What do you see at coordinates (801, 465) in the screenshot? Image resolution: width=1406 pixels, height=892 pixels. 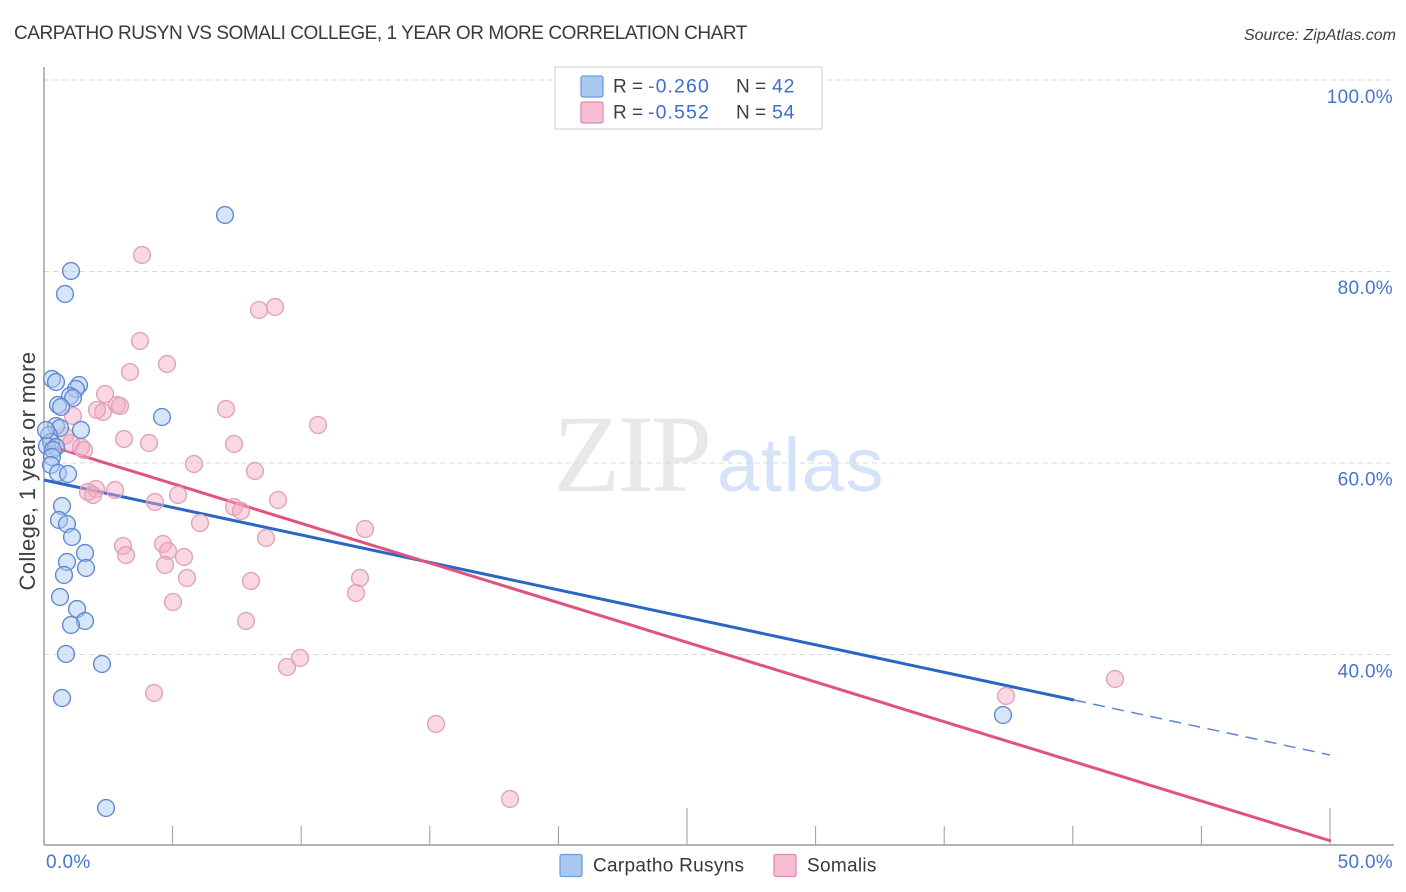 I see `svg-text: atlas` at bounding box center [801, 465].